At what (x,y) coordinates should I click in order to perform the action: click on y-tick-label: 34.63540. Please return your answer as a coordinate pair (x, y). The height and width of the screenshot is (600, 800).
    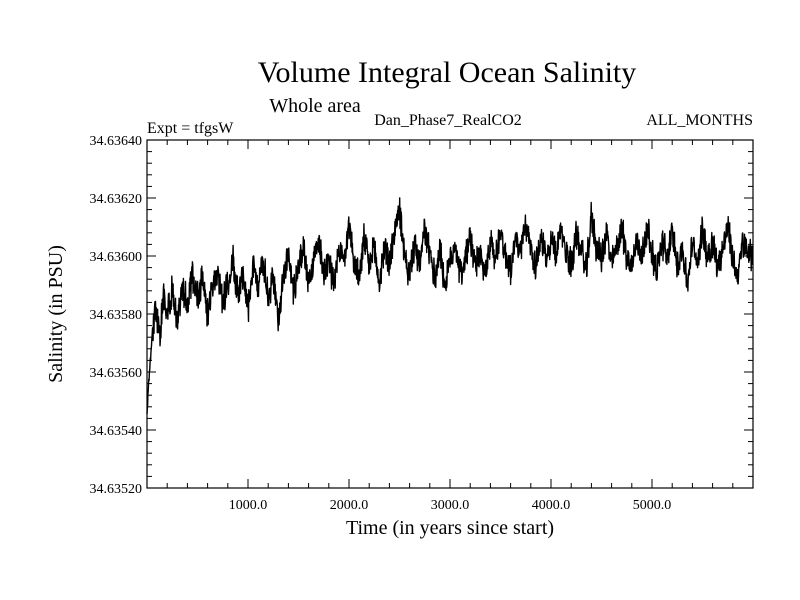
    Looking at the image, I should click on (116, 431).